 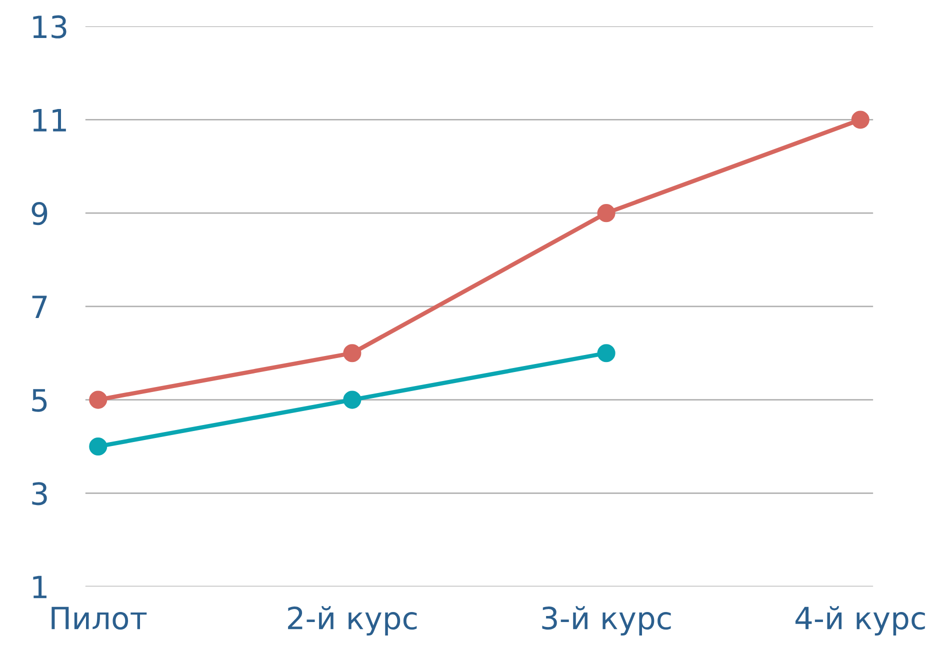 I want to click on x-tick-label: 3-й курс, so click(x=606, y=621).